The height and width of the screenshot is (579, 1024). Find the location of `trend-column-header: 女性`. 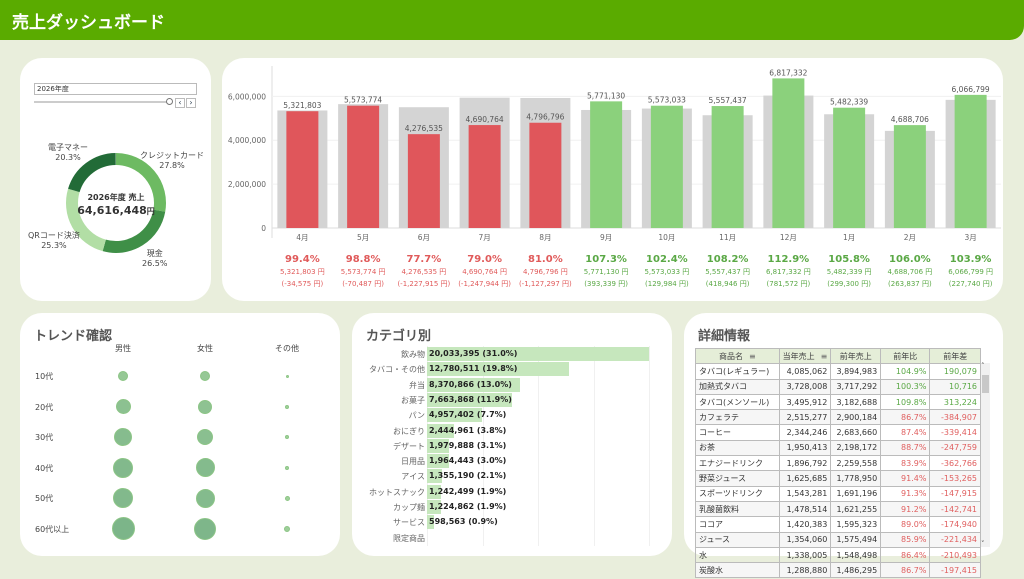

trend-column-header: 女性 is located at coordinates (205, 348).